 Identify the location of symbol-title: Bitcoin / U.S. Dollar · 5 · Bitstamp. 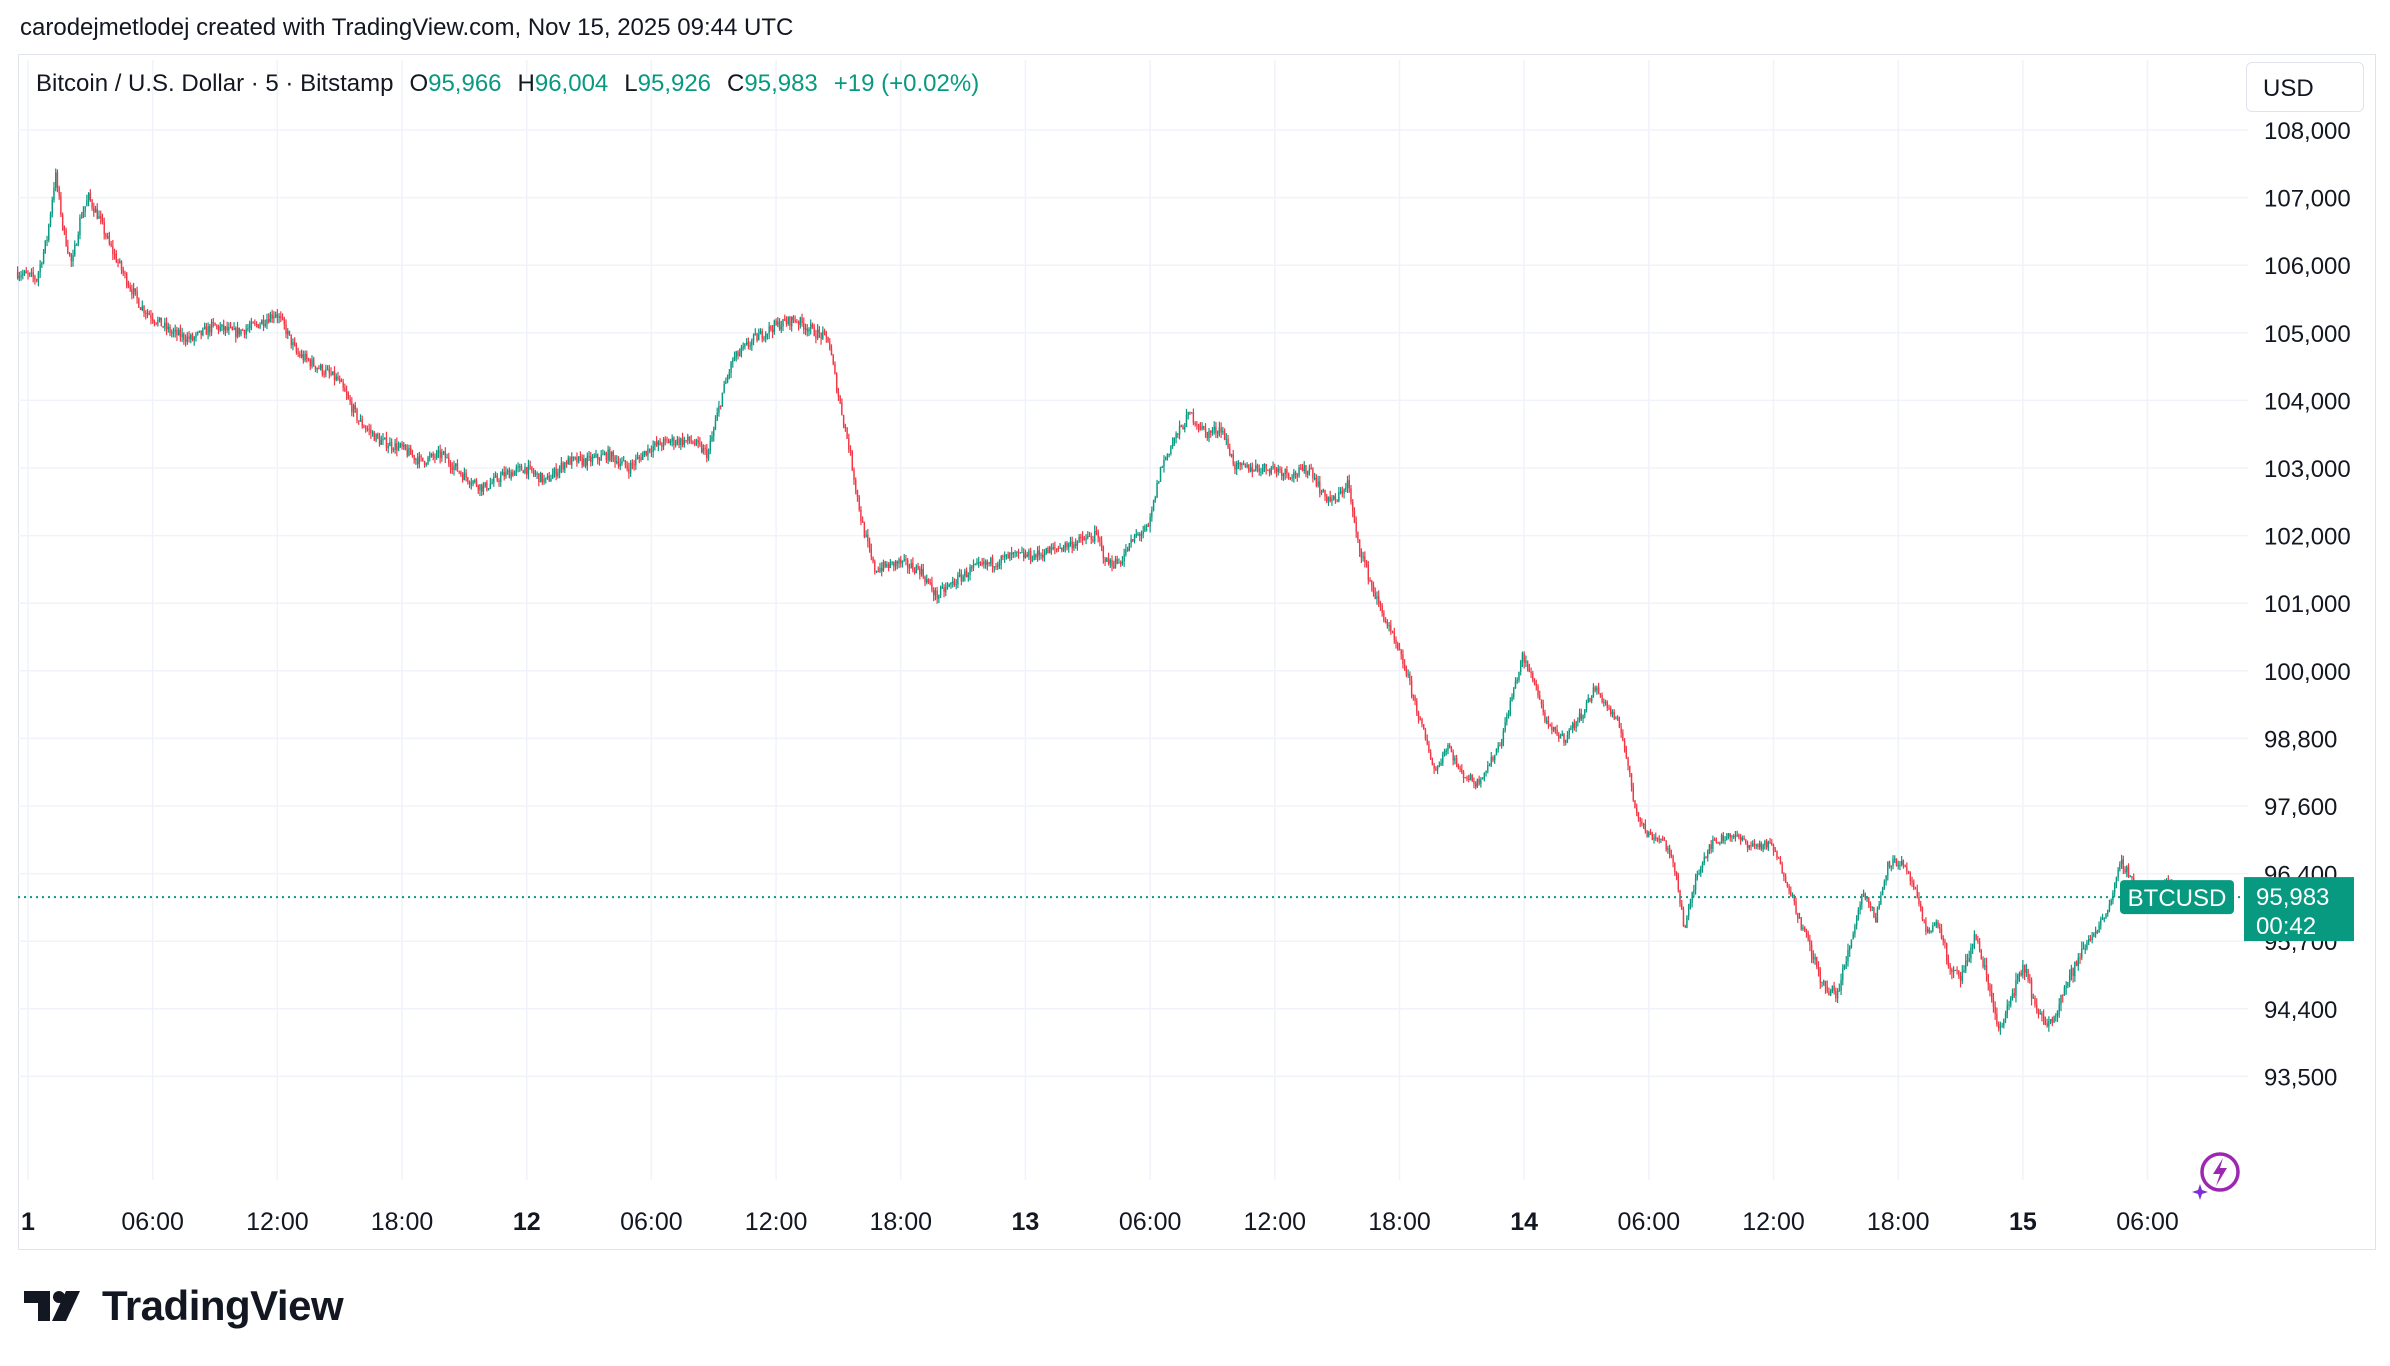
(215, 83).